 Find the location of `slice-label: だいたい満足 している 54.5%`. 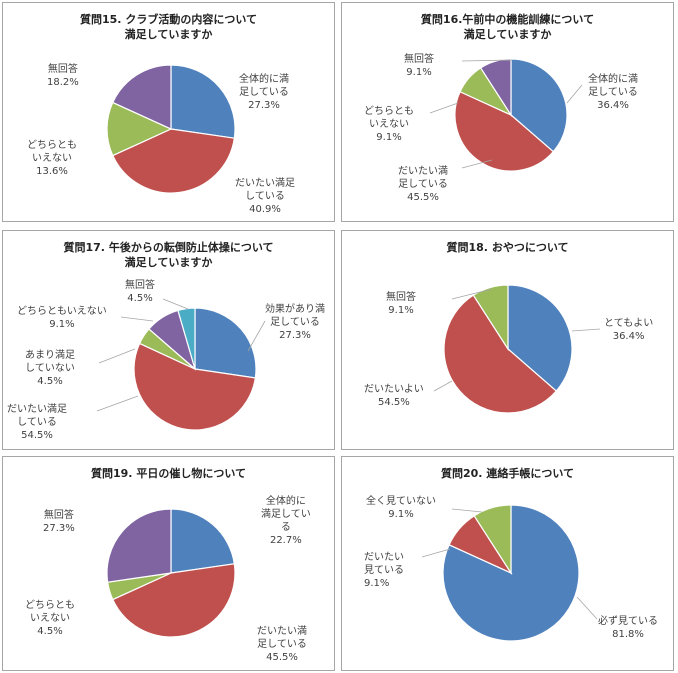

slice-label: だいたい満足 している 54.5% is located at coordinates (37, 422).